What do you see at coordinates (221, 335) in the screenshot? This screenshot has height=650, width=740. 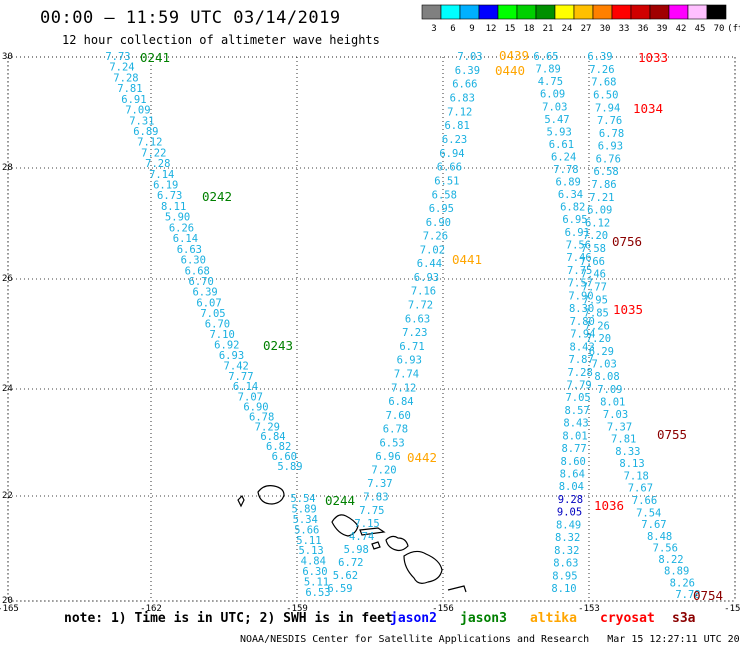 I see `wave-height-value: 7.10` at bounding box center [221, 335].